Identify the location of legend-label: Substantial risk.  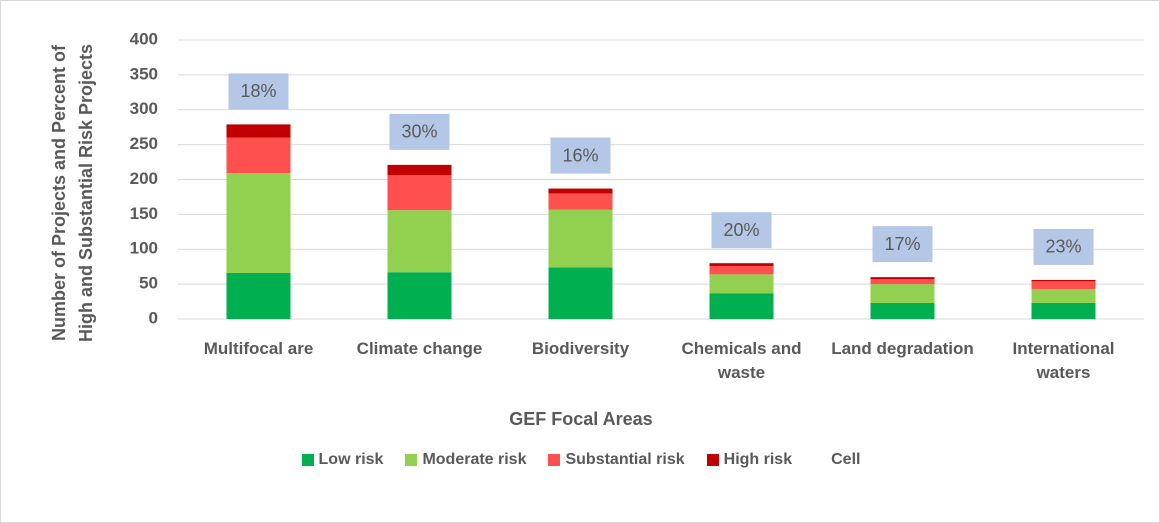
(625, 459).